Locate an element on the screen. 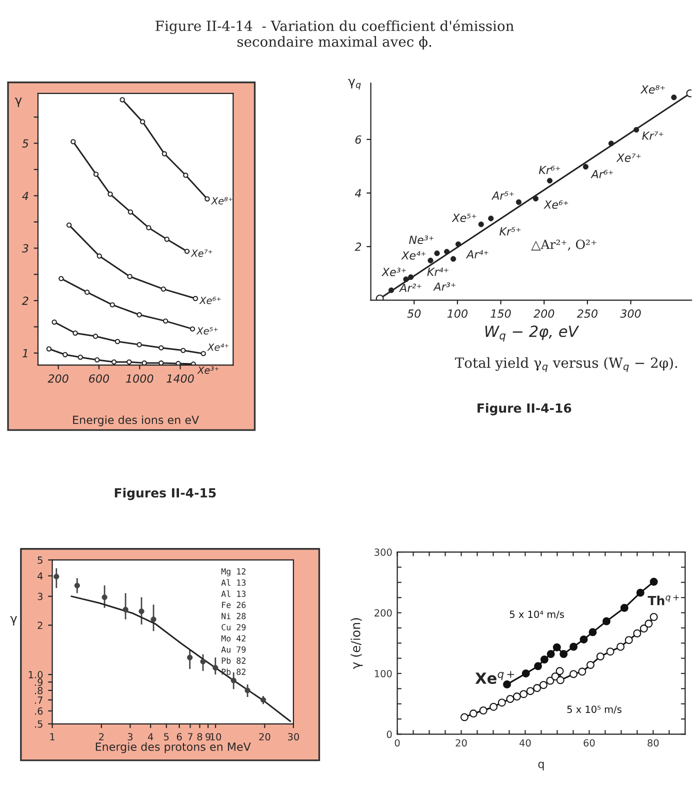 The image size is (697, 792). x-tick-label: 150 is located at coordinates (500, 313).